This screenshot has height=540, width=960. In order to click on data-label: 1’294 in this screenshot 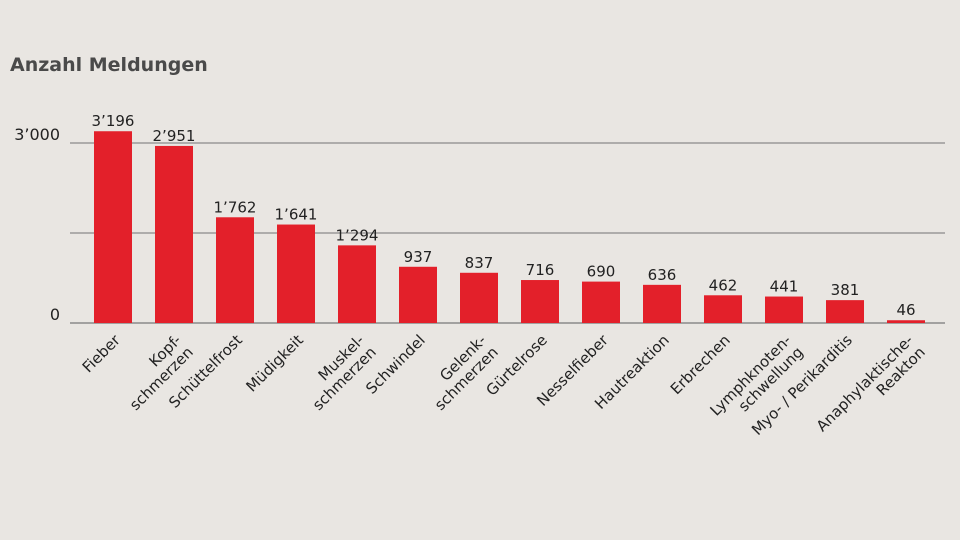, I will do `click(357, 235)`.